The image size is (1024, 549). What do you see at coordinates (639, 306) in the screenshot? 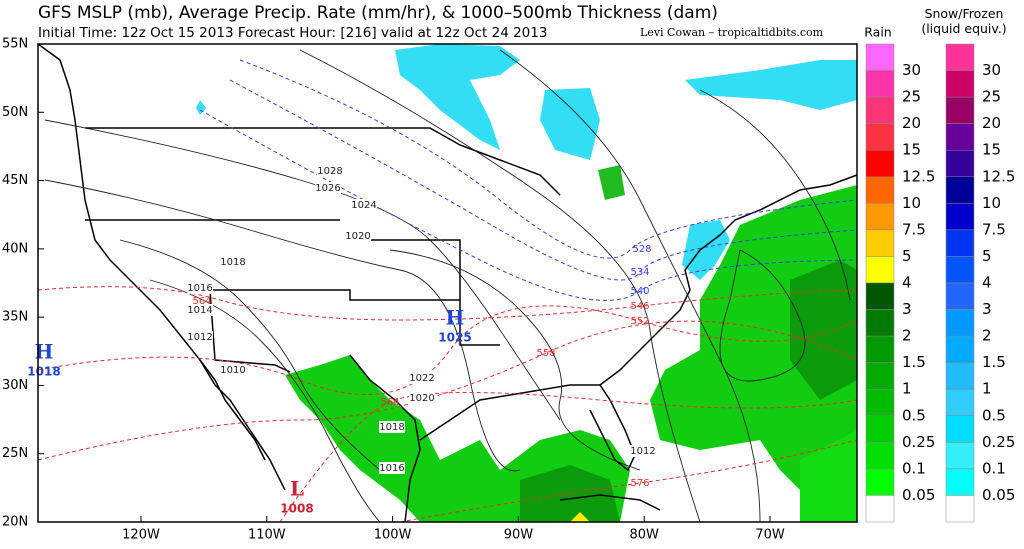
I see `thickness-label: 546` at bounding box center [639, 306].